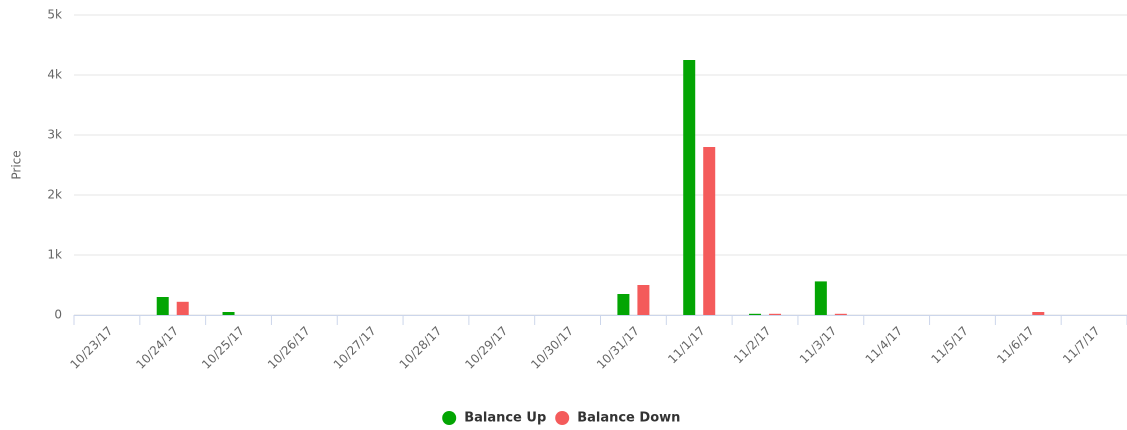  What do you see at coordinates (54, 75) in the screenshot?
I see `y-tick-label: 4k` at bounding box center [54, 75].